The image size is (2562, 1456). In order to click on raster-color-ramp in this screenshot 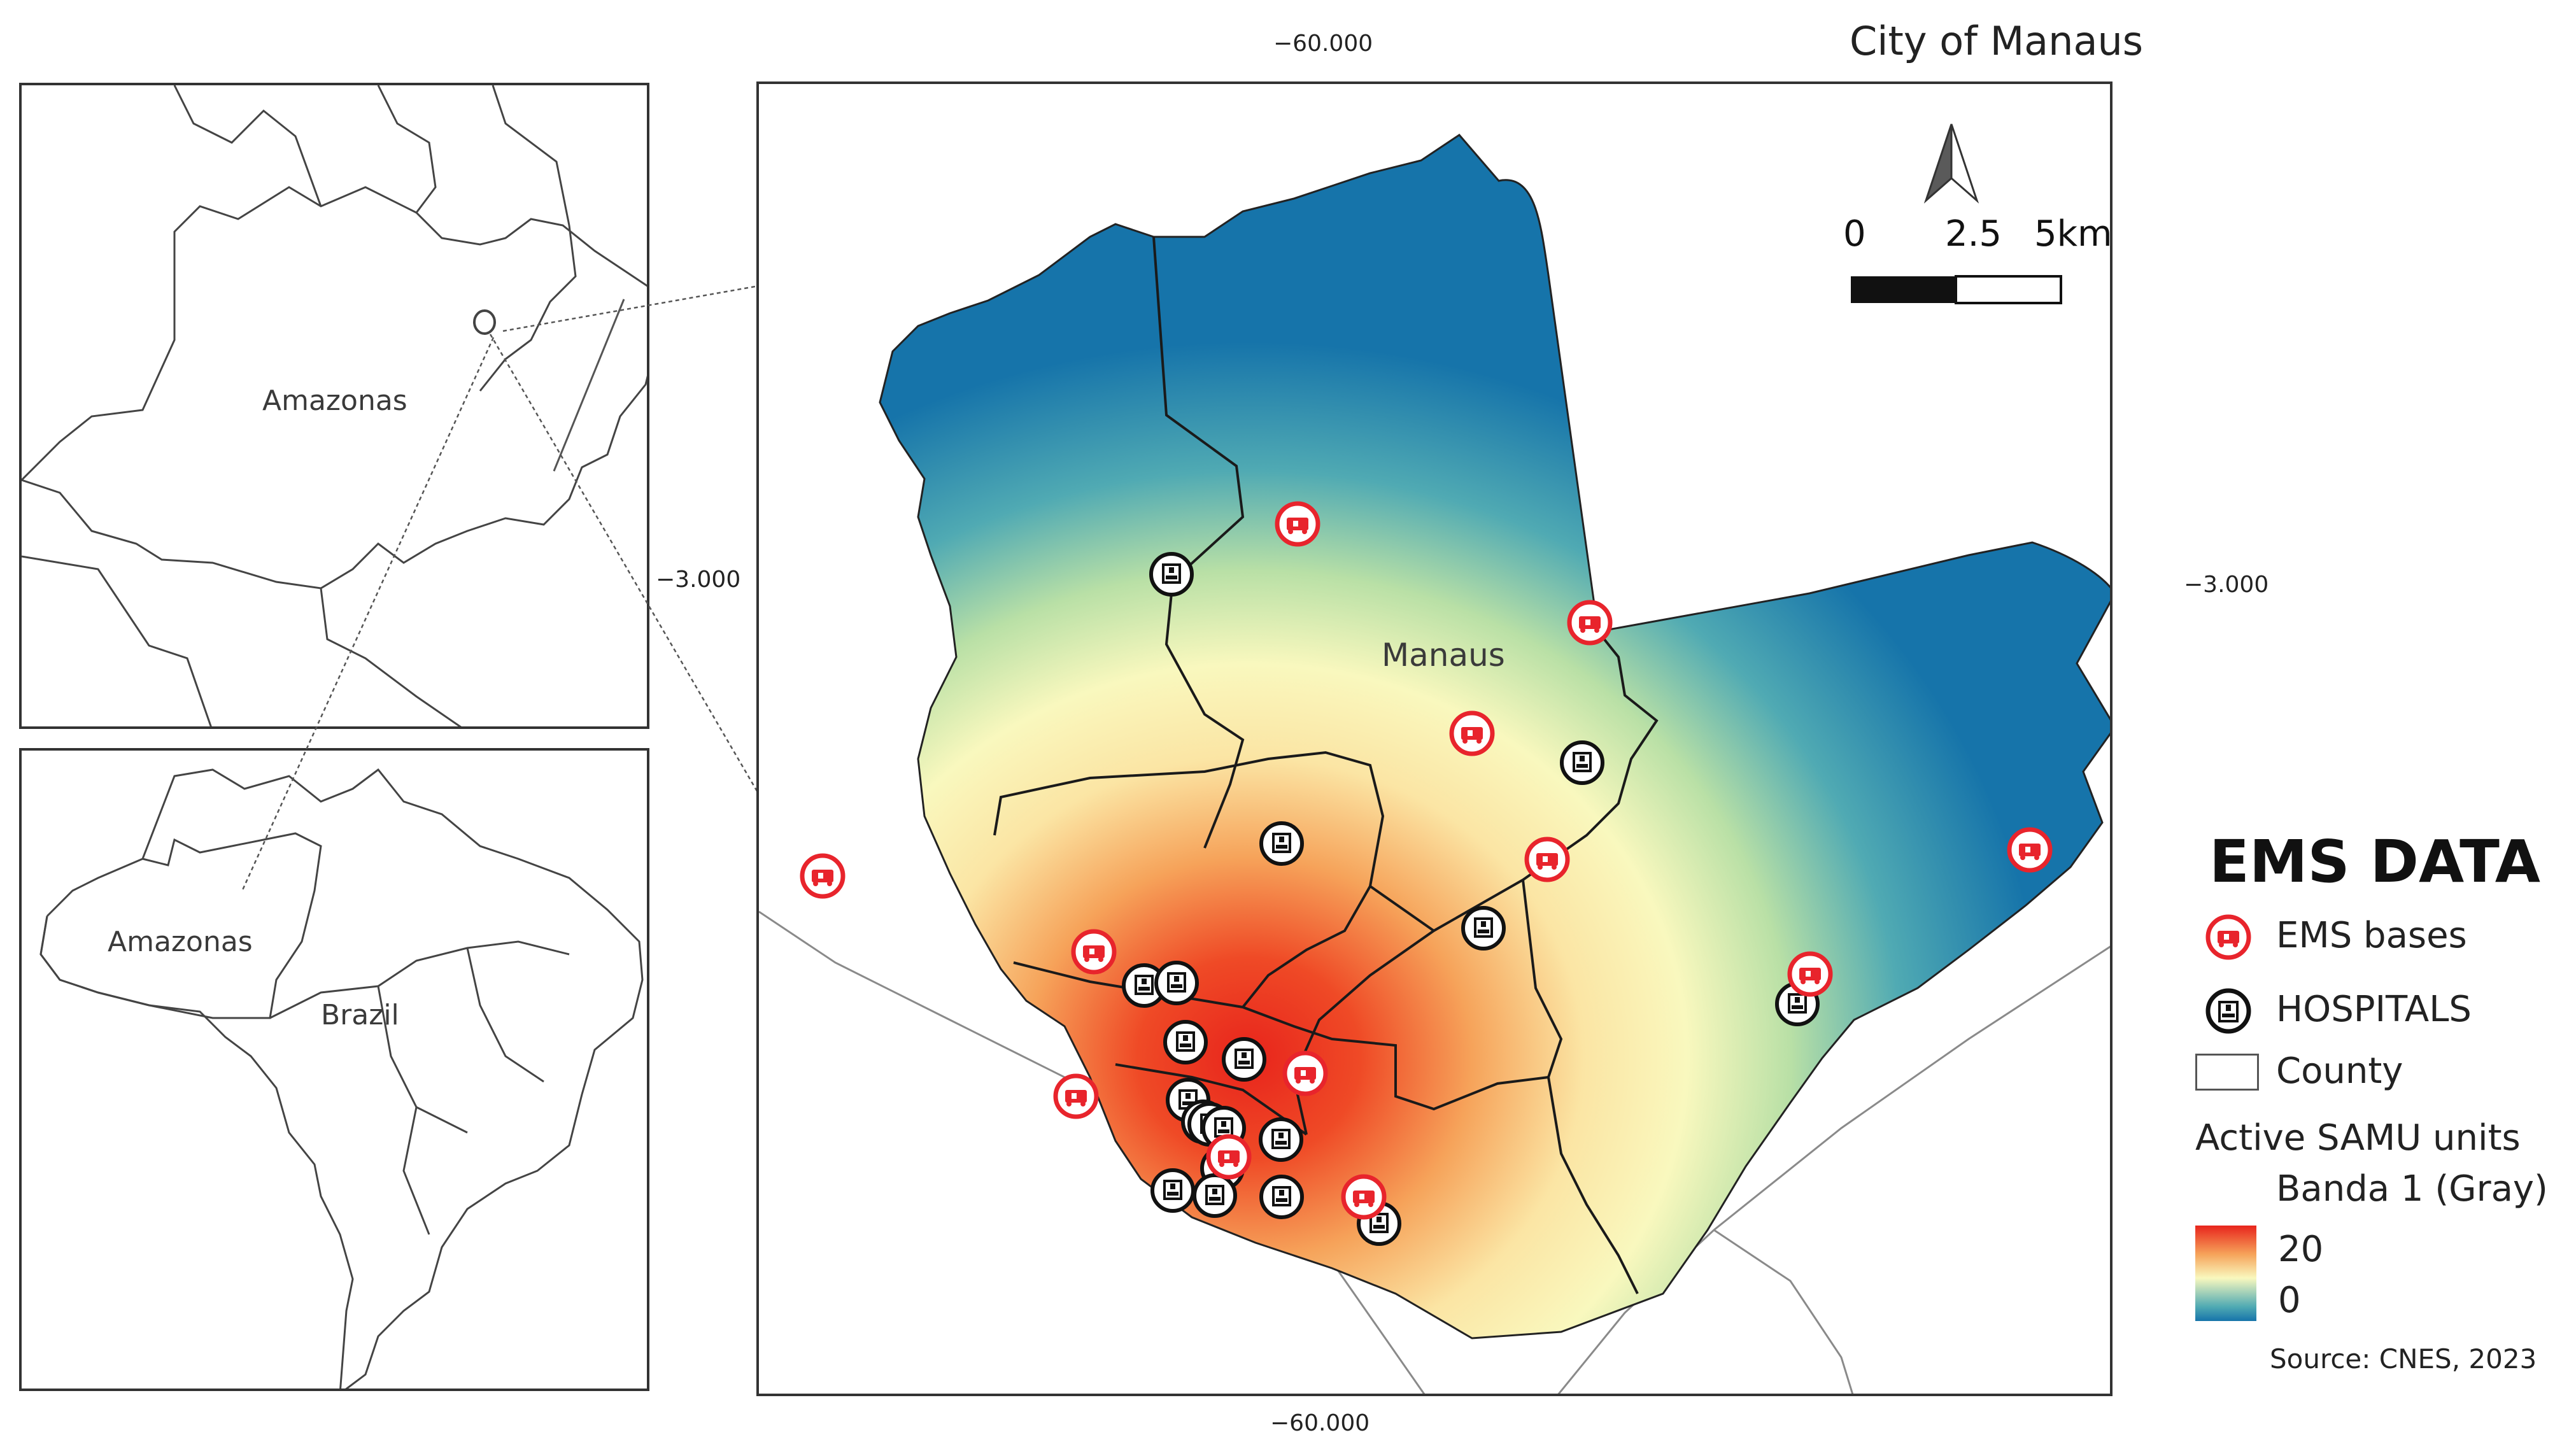, I will do `click(2225, 1273)`.